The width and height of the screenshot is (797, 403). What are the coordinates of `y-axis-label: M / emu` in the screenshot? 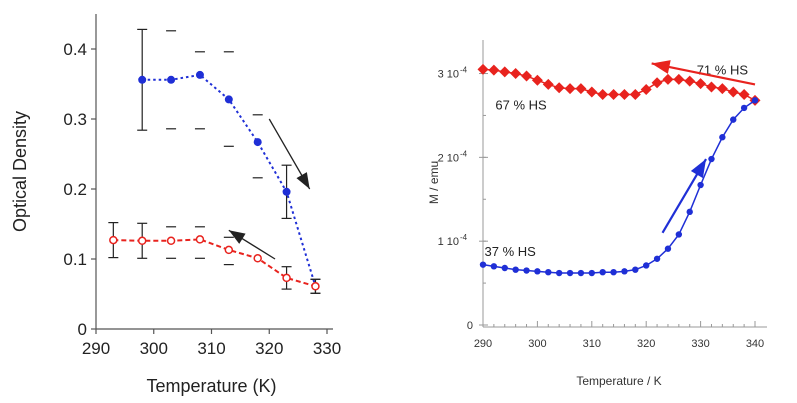 It's located at (434, 182).